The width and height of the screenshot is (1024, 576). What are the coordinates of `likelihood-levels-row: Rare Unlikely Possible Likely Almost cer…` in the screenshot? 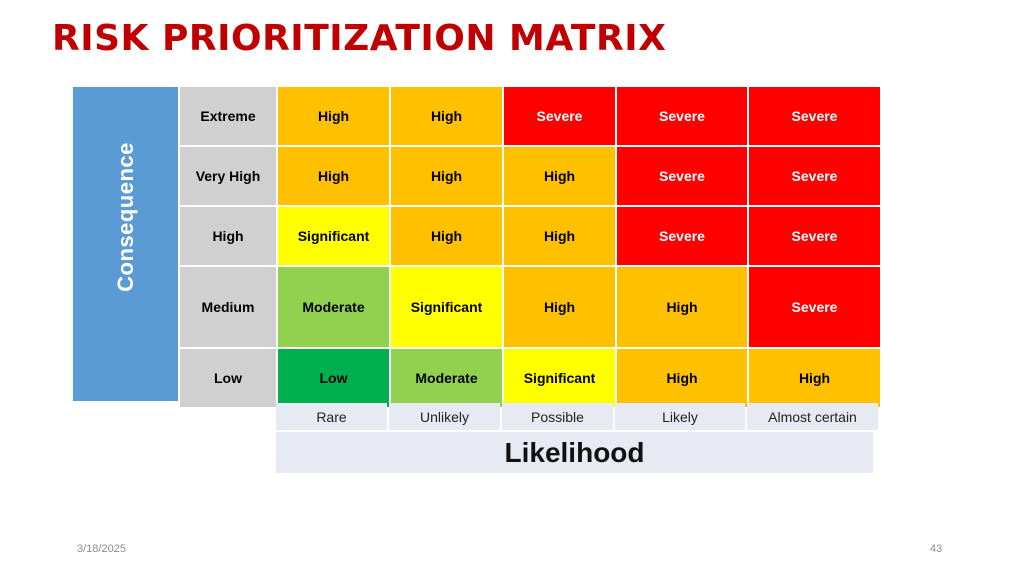 It's located at (577, 416).